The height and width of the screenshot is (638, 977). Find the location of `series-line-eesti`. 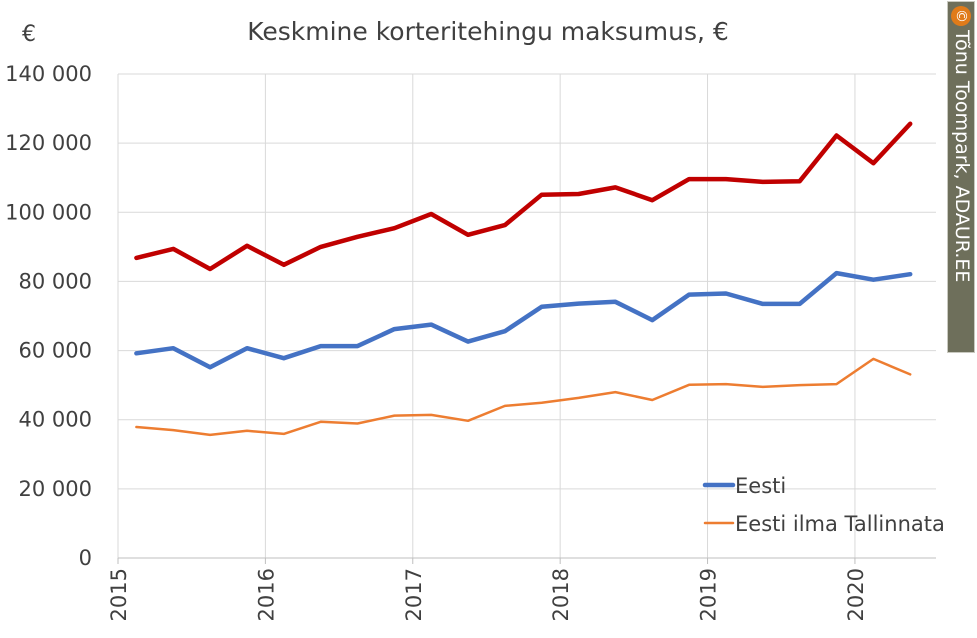

series-line-eesti is located at coordinates (523, 320).